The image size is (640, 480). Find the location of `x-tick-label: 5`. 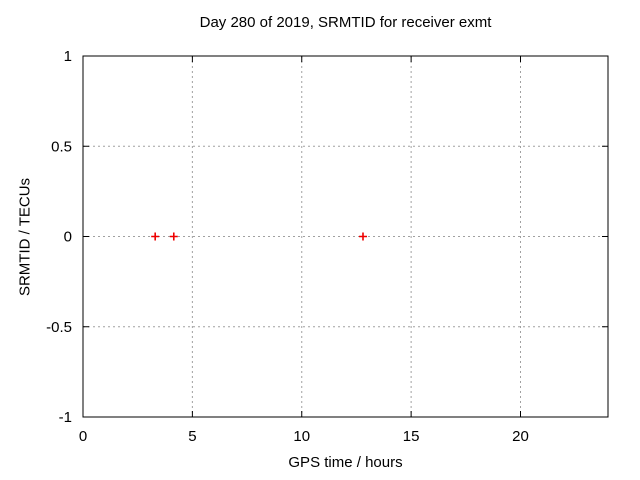

x-tick-label: 5 is located at coordinates (192, 436).